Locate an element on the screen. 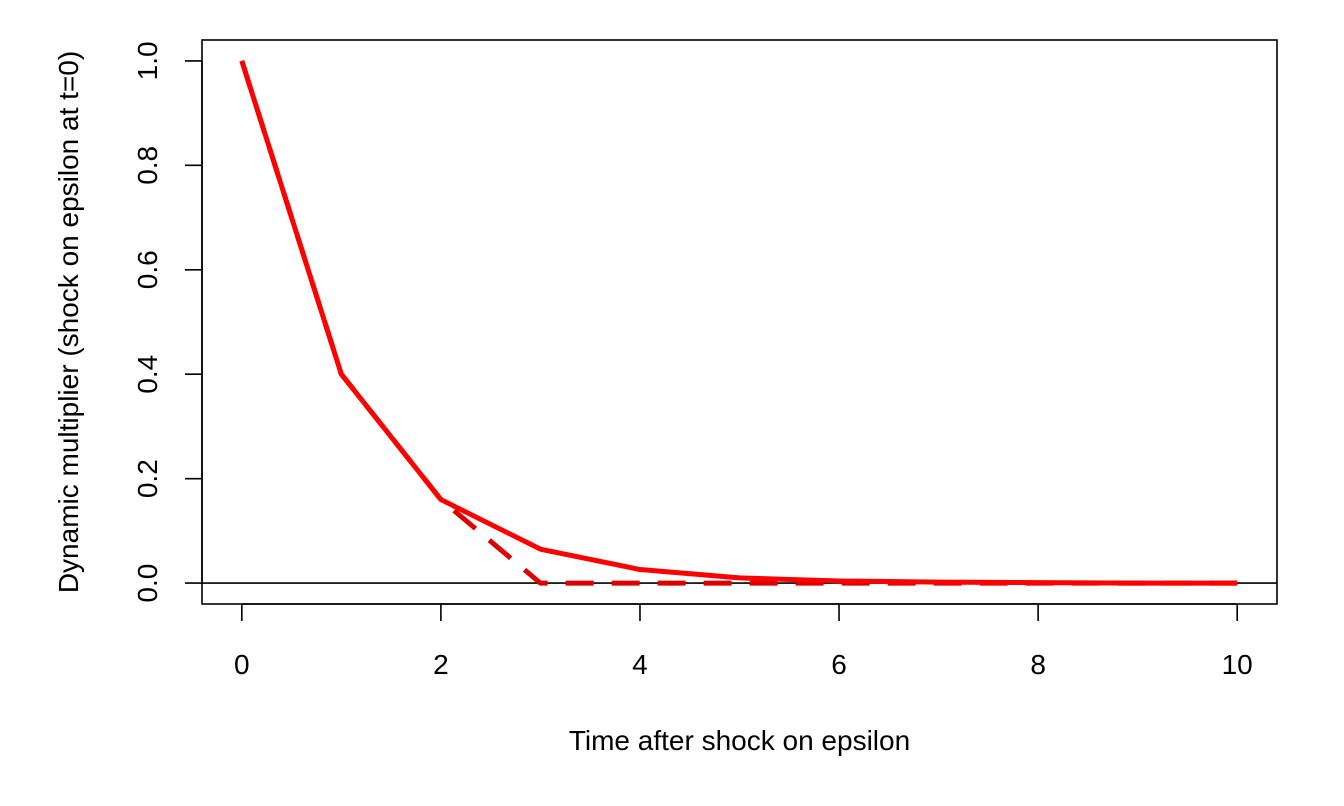 This screenshot has height=806, width=1344. y-tick-label: 0.4 is located at coordinates (147, 374).